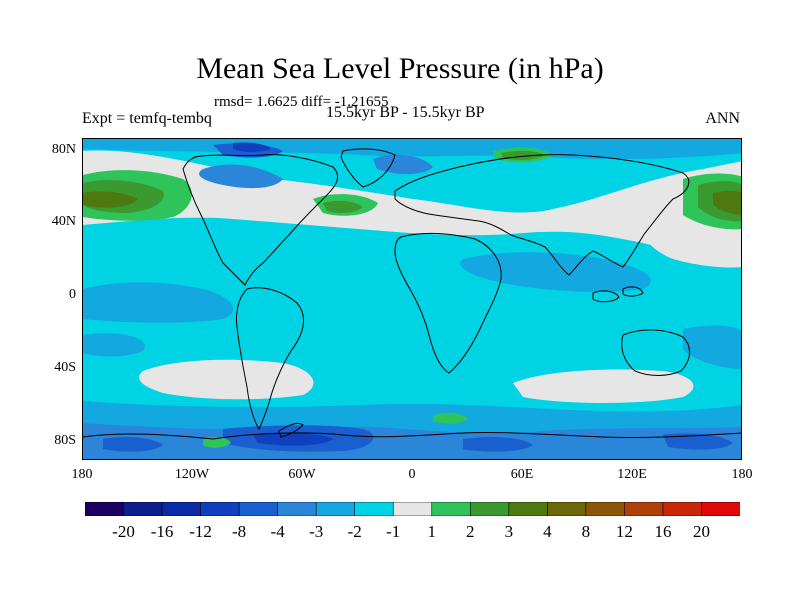 The width and height of the screenshot is (800, 600). I want to click on legend-tick-label: 3, so click(509, 531).